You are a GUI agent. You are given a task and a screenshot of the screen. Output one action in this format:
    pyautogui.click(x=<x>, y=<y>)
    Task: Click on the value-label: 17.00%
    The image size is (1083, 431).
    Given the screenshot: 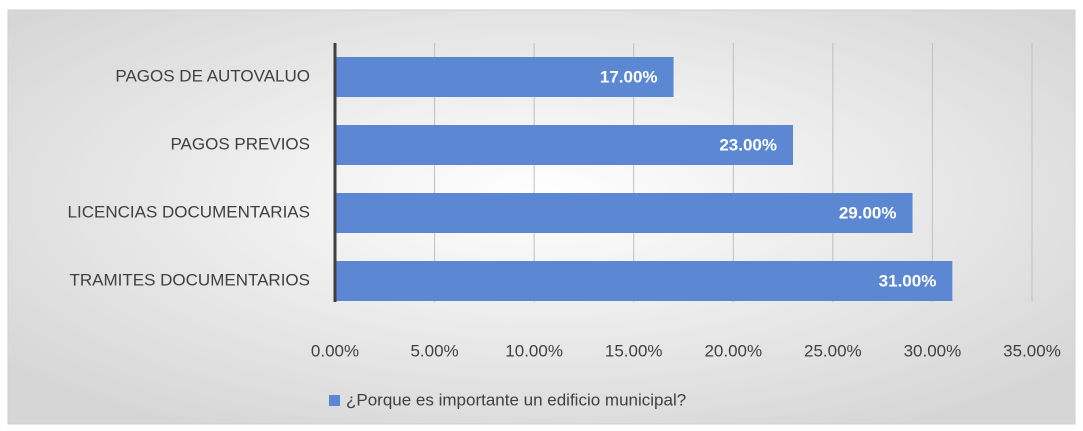 What is the action you would take?
    pyautogui.click(x=629, y=76)
    